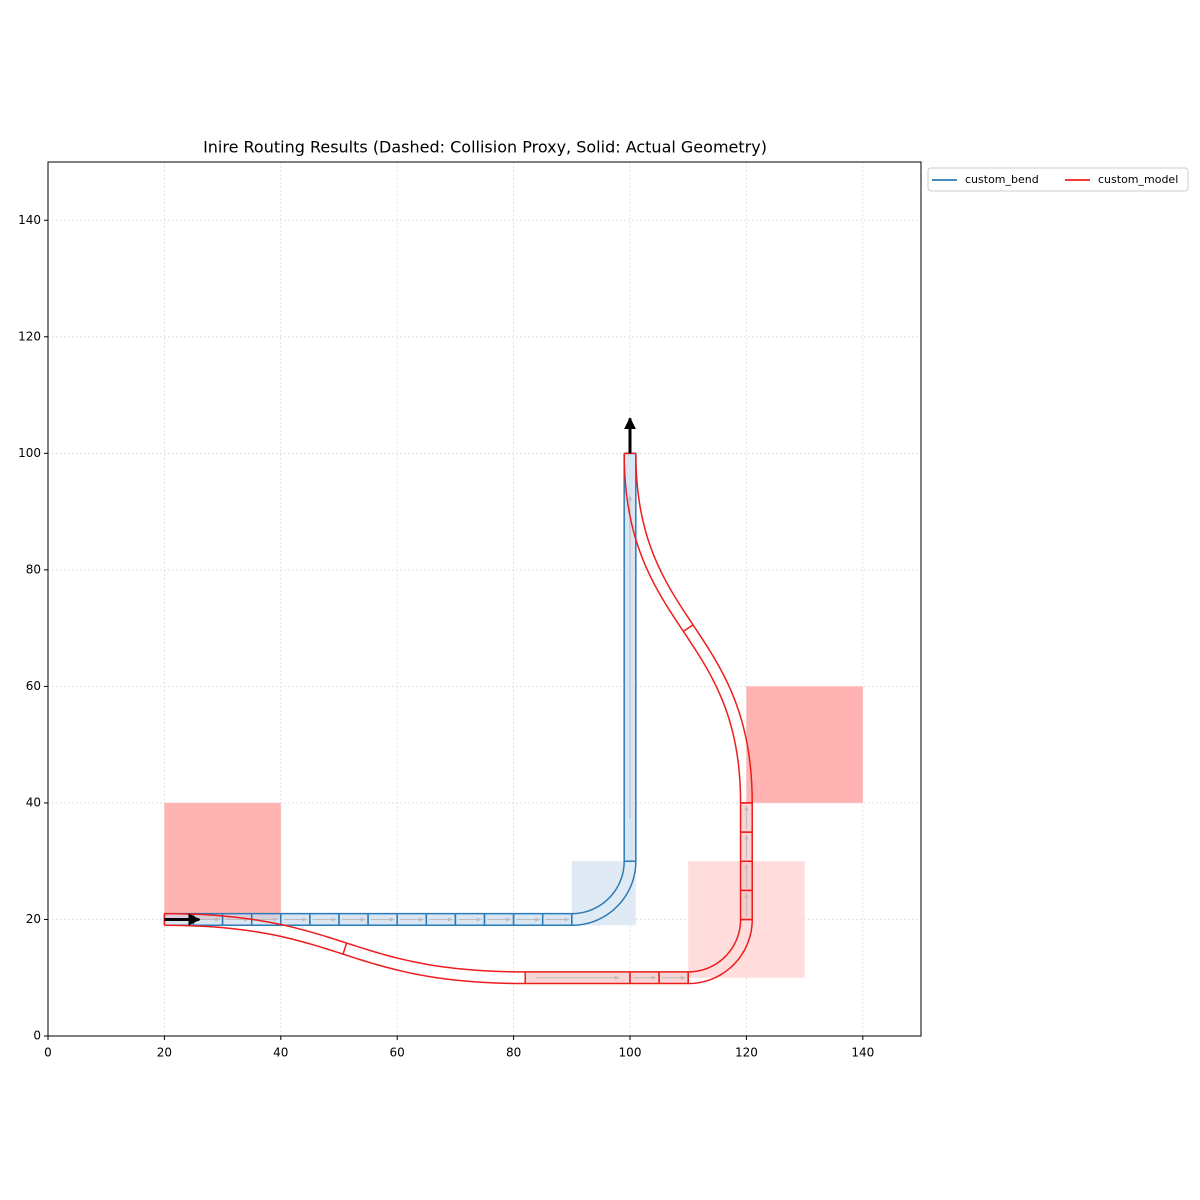  What do you see at coordinates (1058, 179) in the screenshot?
I see `legend-box` at bounding box center [1058, 179].